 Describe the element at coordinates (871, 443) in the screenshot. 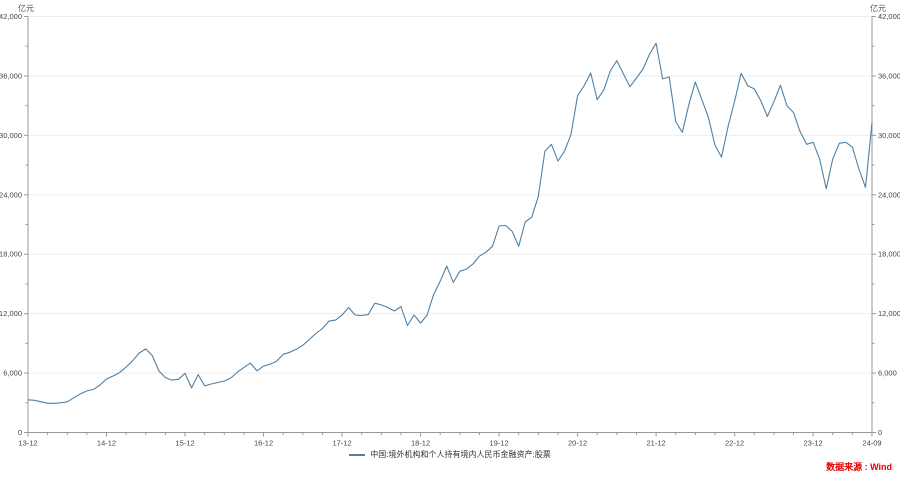

I see `x-tick-label: 24-09` at that location.